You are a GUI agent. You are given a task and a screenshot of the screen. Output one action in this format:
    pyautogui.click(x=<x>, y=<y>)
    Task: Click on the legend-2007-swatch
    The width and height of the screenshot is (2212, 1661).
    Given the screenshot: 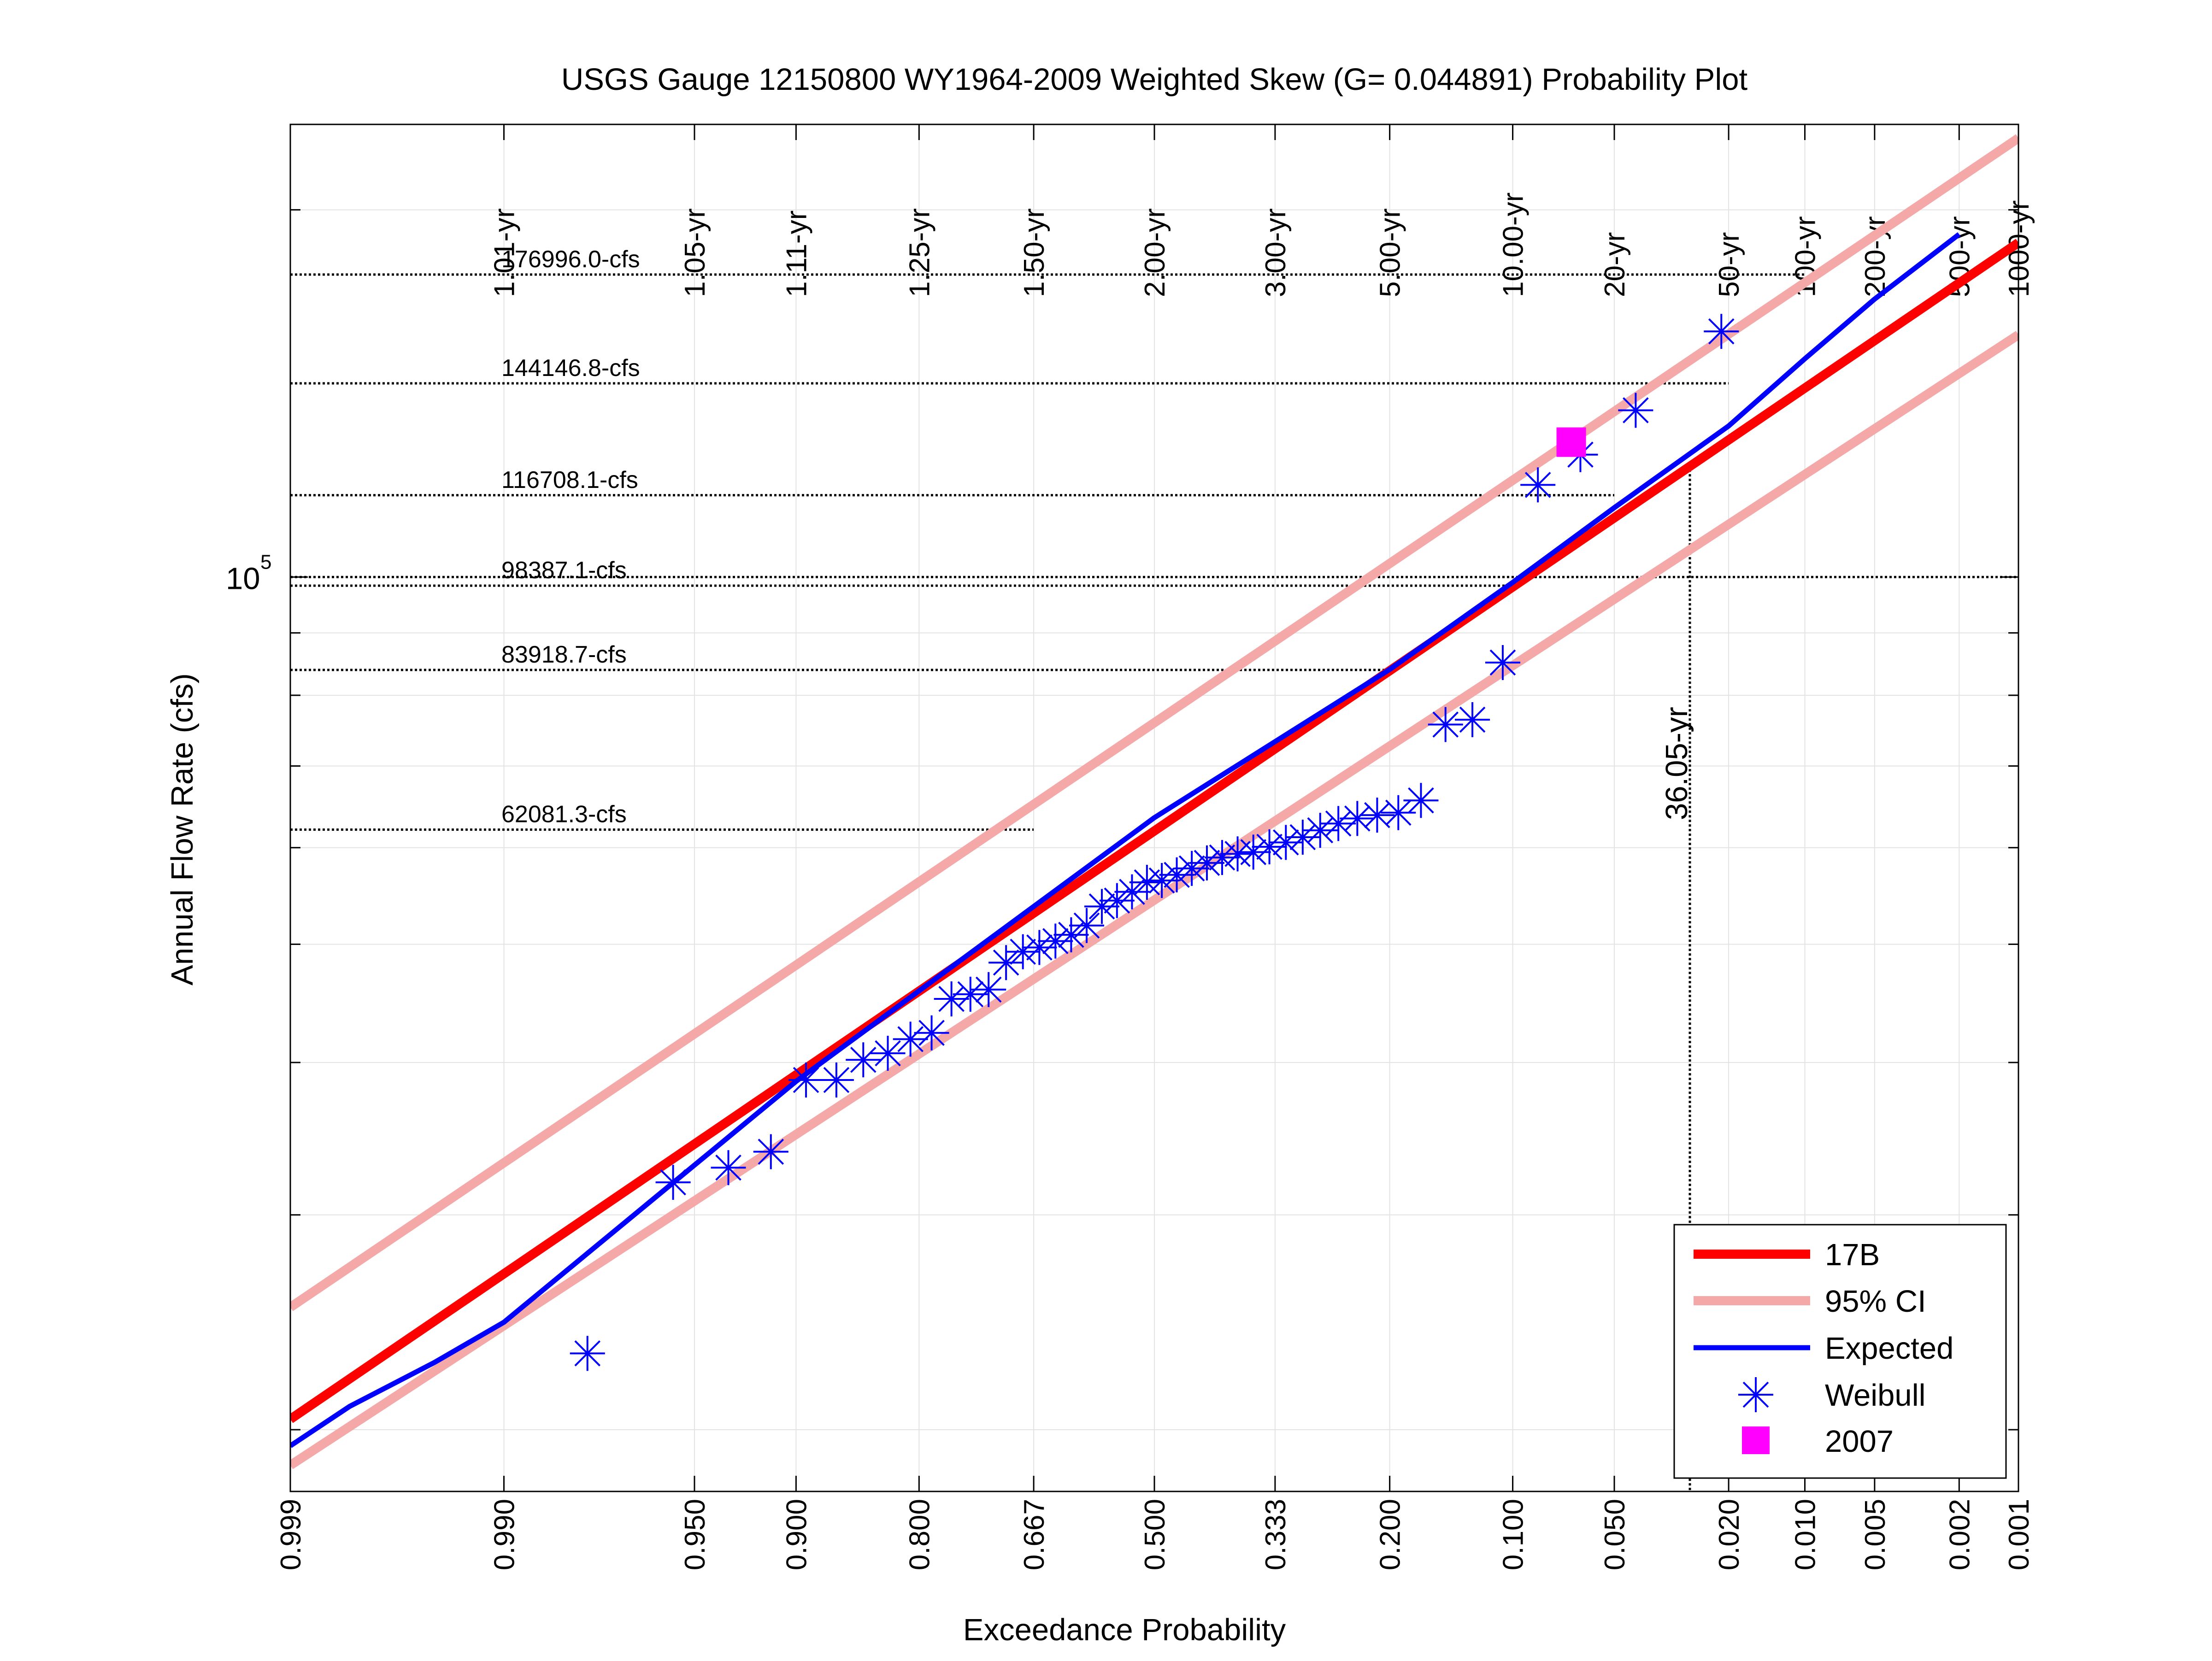 What is the action you would take?
    pyautogui.click(x=1756, y=1440)
    